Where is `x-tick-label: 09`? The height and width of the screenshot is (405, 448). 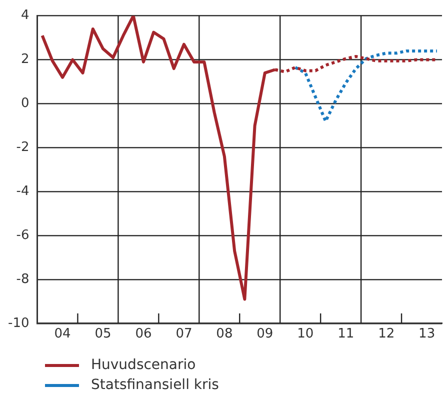
x-tick-label: 09 is located at coordinates (265, 334).